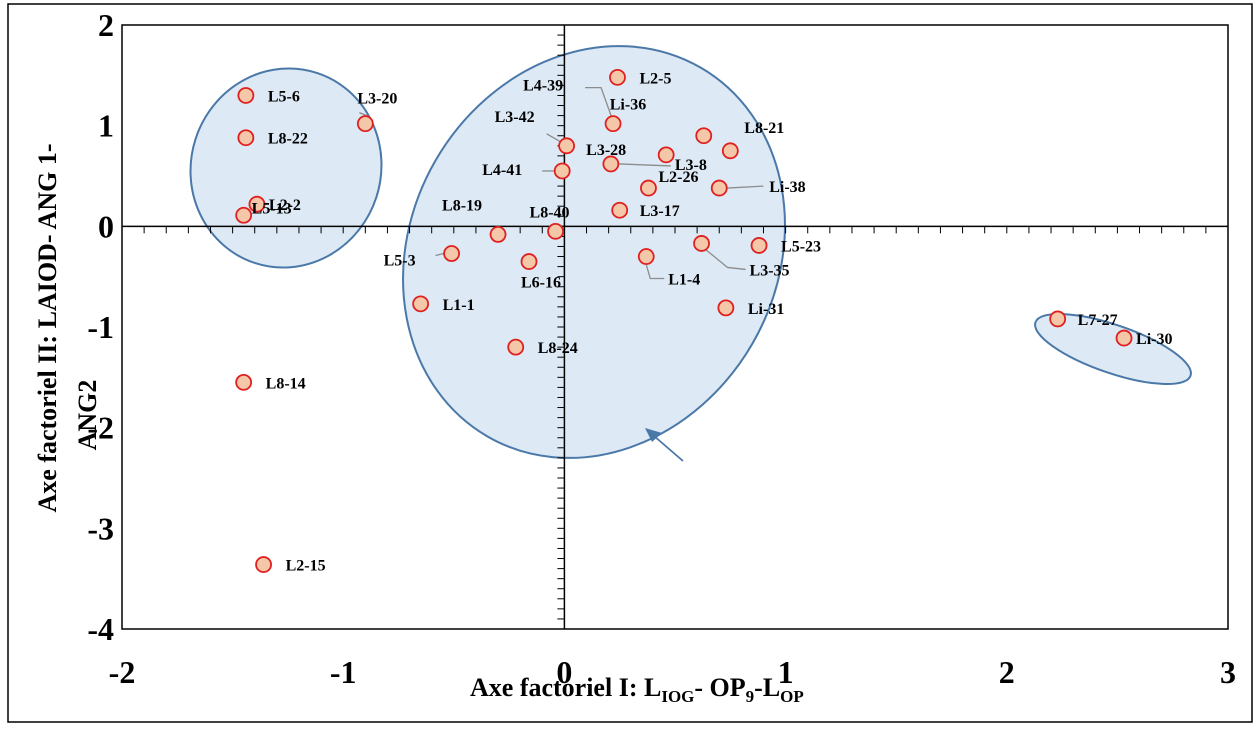 This screenshot has height=731, width=1257. What do you see at coordinates (462, 205) in the screenshot?
I see `point-label: L8-19` at bounding box center [462, 205].